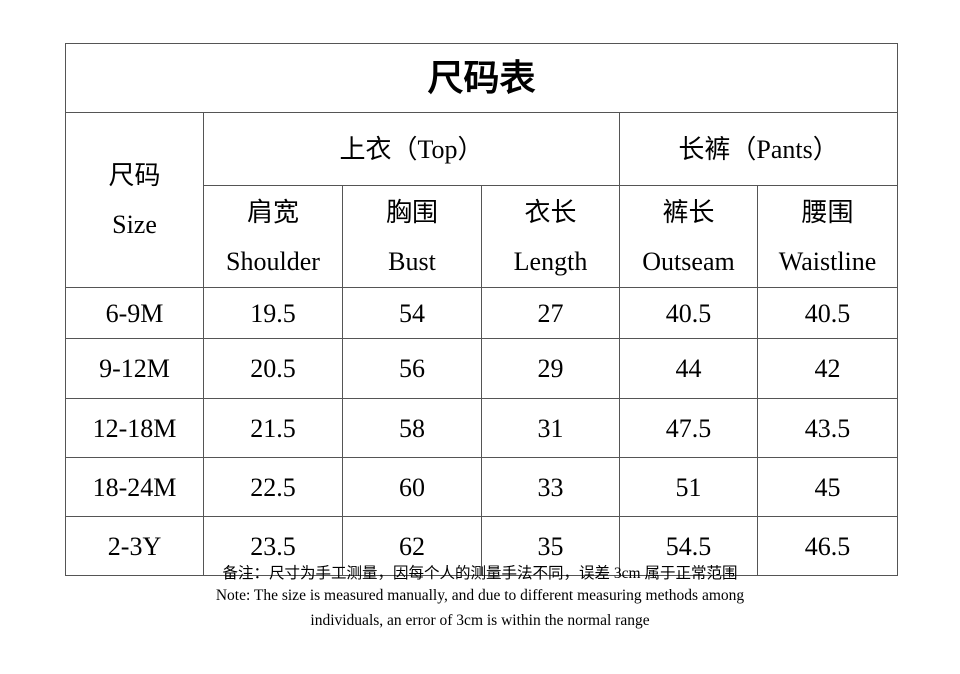  What do you see at coordinates (550, 369) in the screenshot?
I see `value-cell: 29` at bounding box center [550, 369].